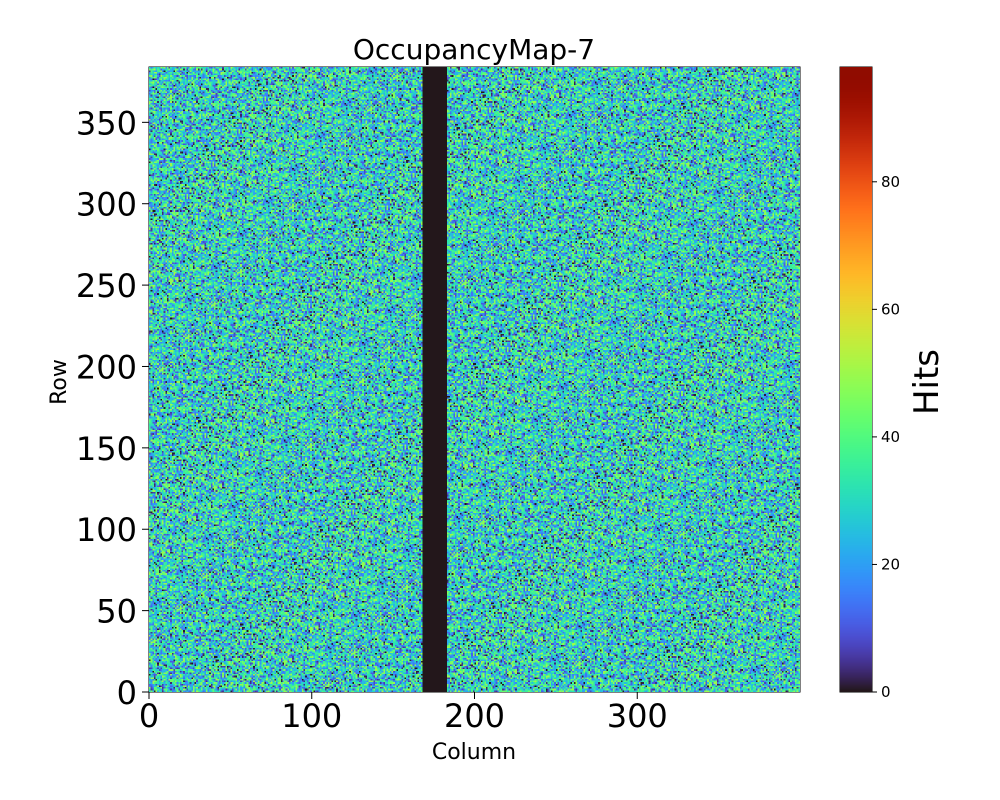 Image resolution: width=1000 pixels, height=800 pixels. Describe the element at coordinates (474, 49) in the screenshot. I see `chart-title: OccupancyMap-7` at that location.